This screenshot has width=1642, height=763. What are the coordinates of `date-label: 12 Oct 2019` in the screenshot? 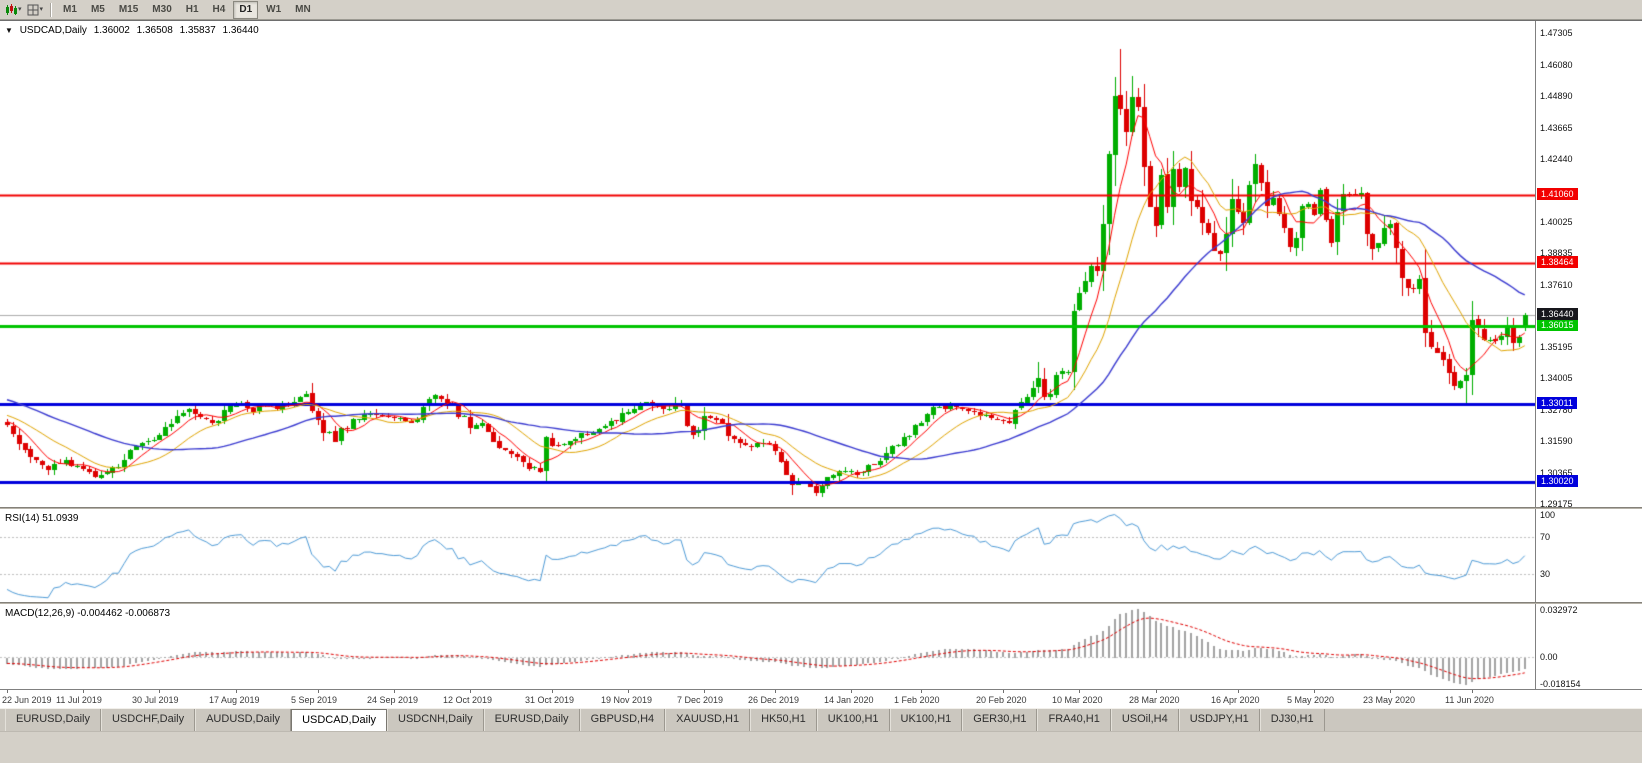 It's located at (468, 700).